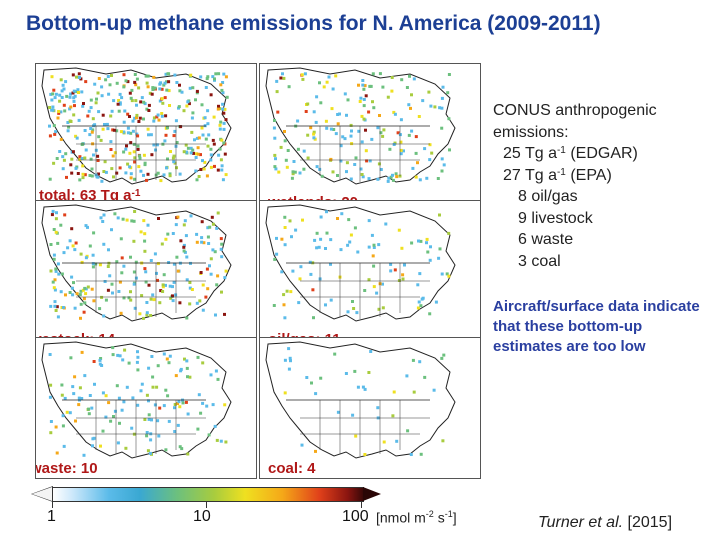 This screenshot has height=540, width=720. What do you see at coordinates (42, 494) in the screenshot?
I see `colorbar-low-arrow` at bounding box center [42, 494].